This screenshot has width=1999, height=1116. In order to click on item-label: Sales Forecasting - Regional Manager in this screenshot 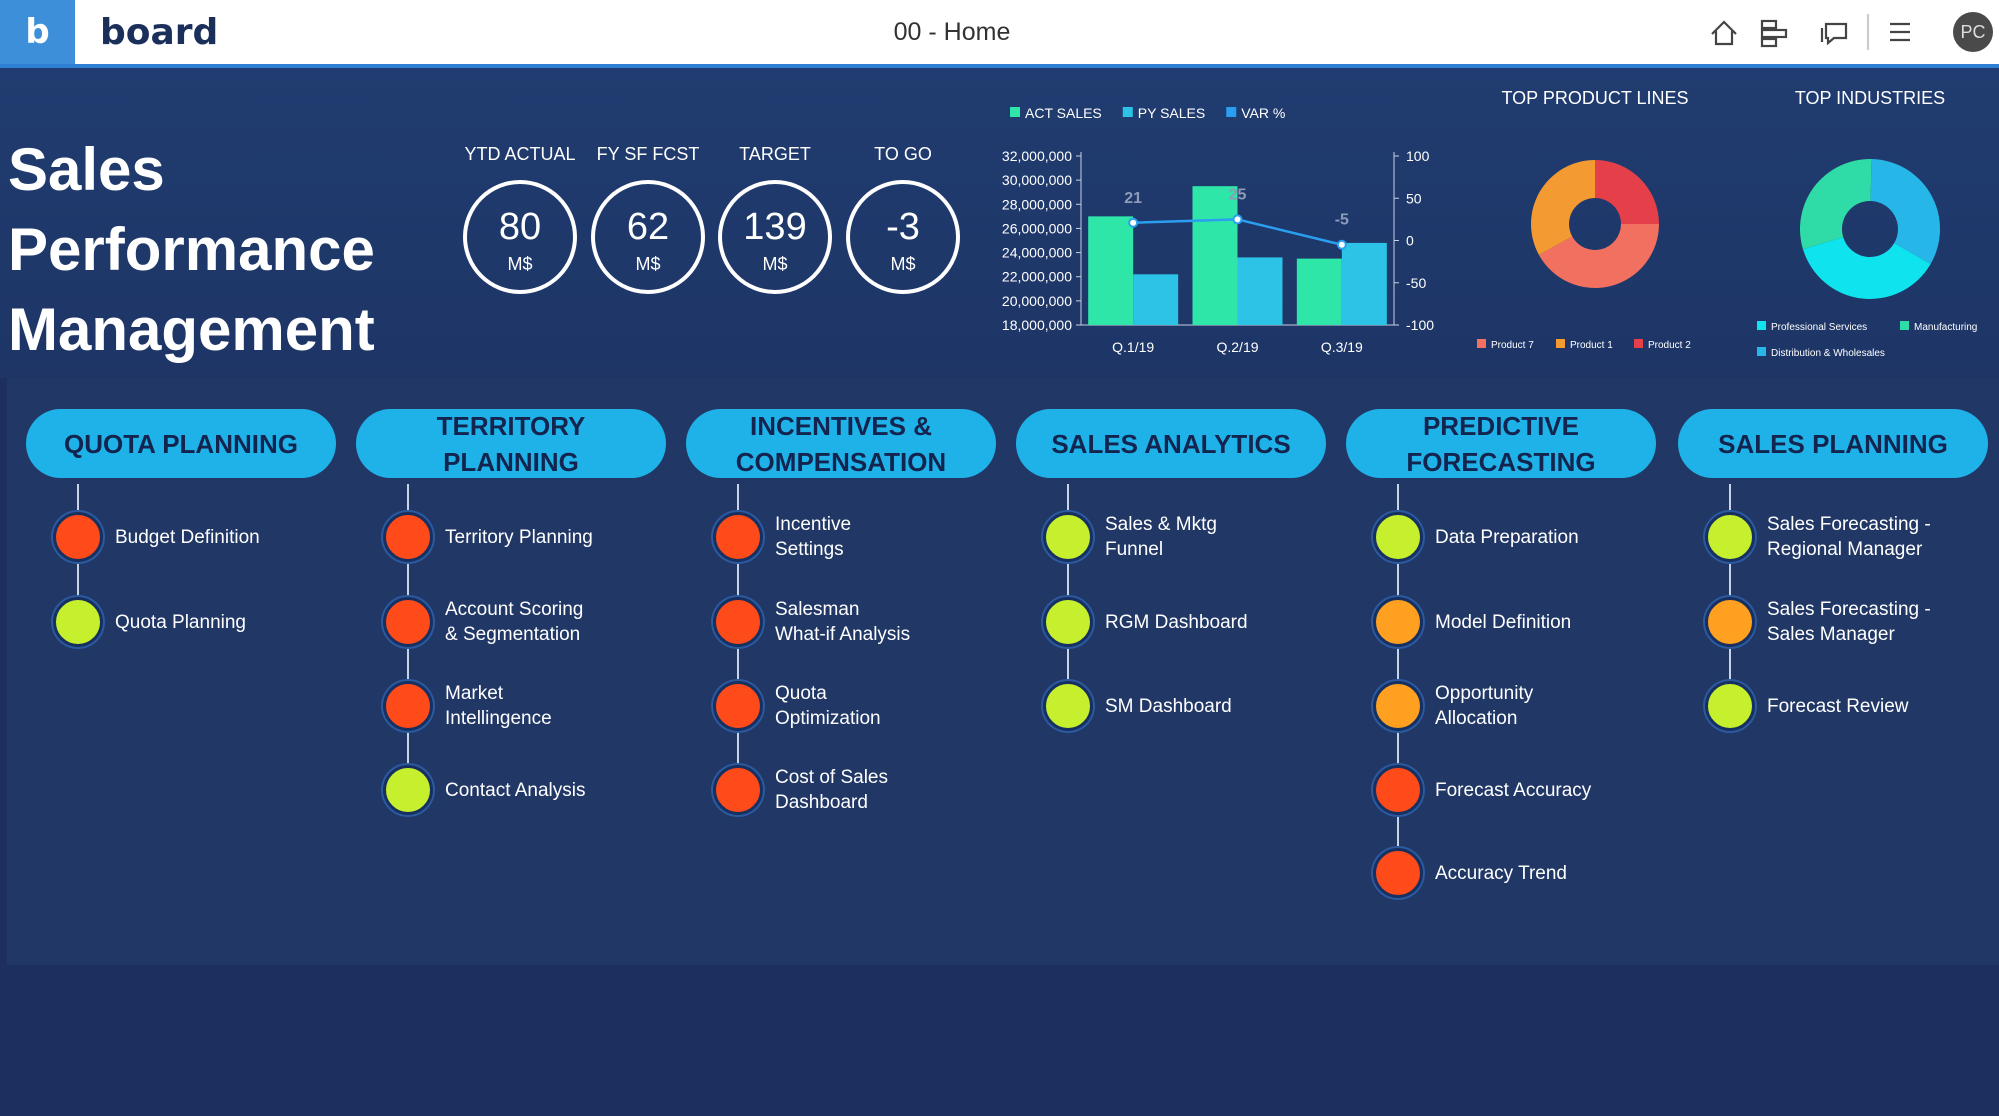, I will do `click(1849, 537)`.